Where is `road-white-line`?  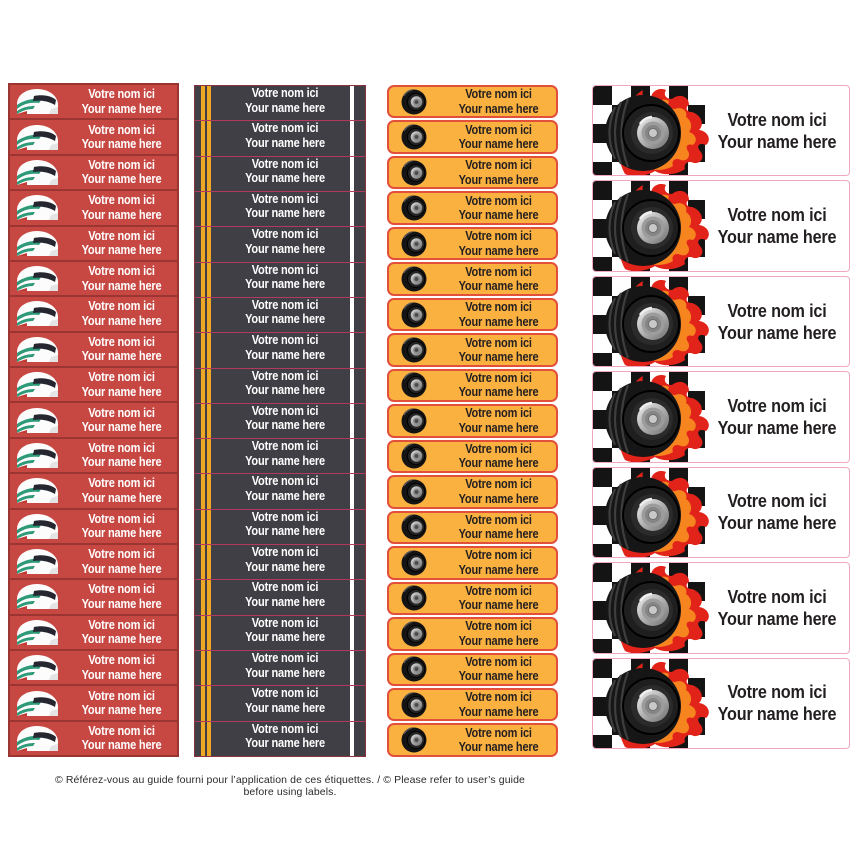 road-white-line is located at coordinates (352, 421).